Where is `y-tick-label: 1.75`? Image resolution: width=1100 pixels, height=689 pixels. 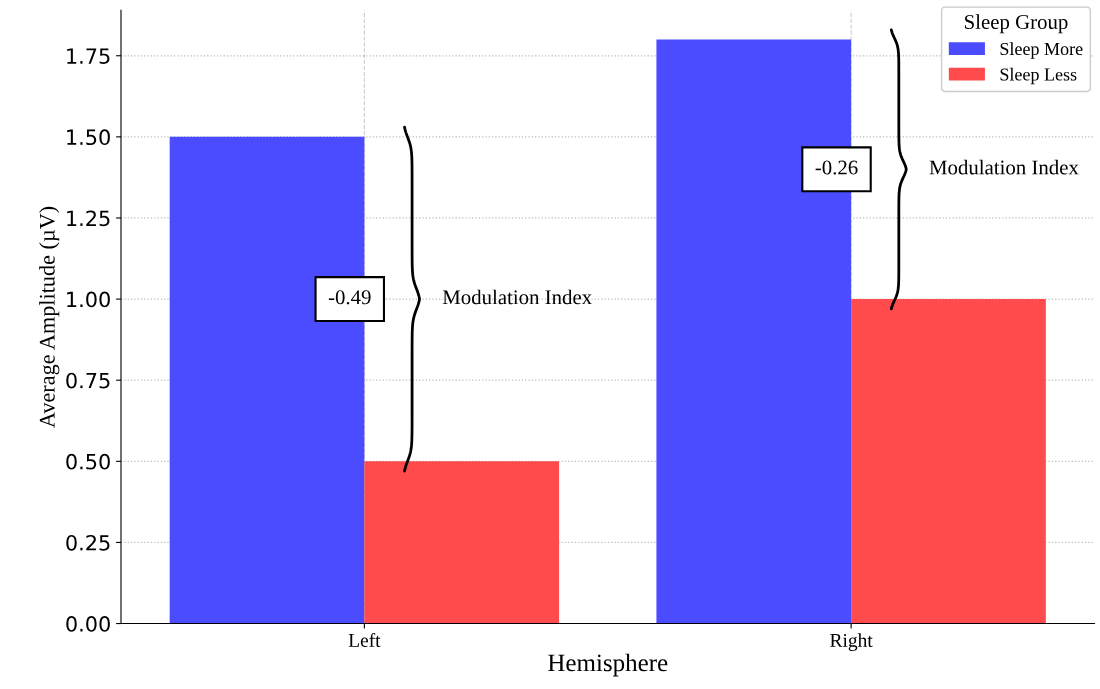
y-tick-label: 1.75 is located at coordinates (88, 56).